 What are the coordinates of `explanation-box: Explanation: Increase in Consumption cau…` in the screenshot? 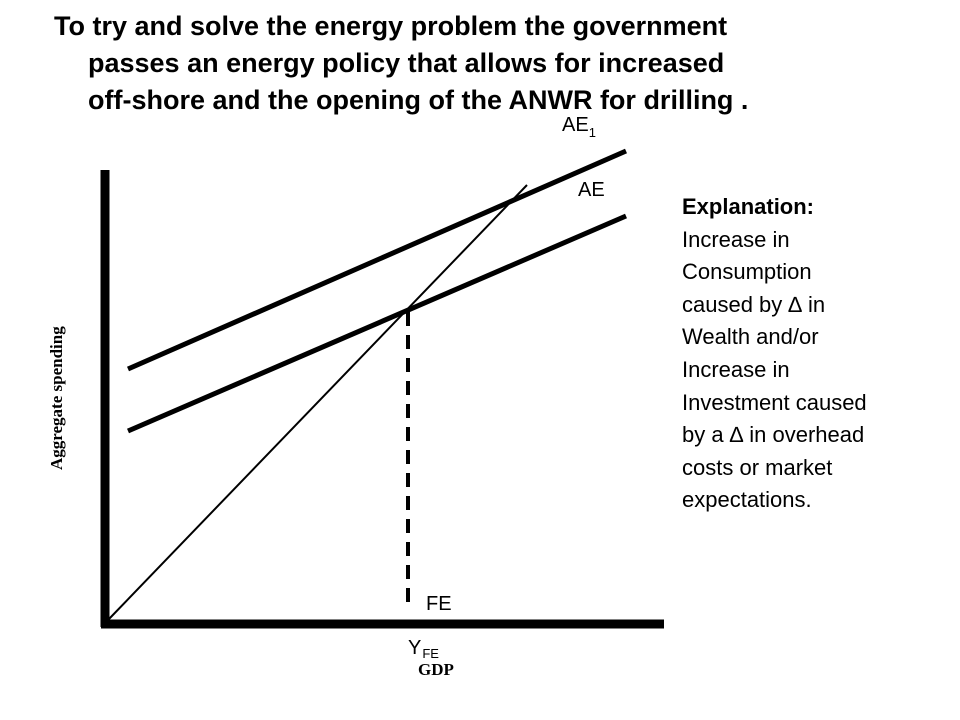 It's located at (817, 354).